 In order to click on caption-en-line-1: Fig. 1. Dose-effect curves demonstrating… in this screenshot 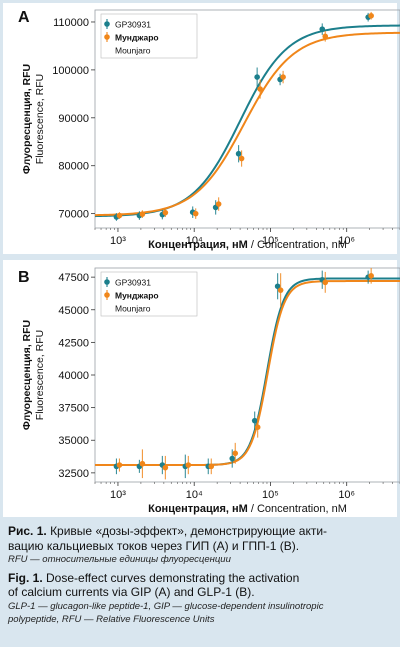, I will do `click(200, 578)`.